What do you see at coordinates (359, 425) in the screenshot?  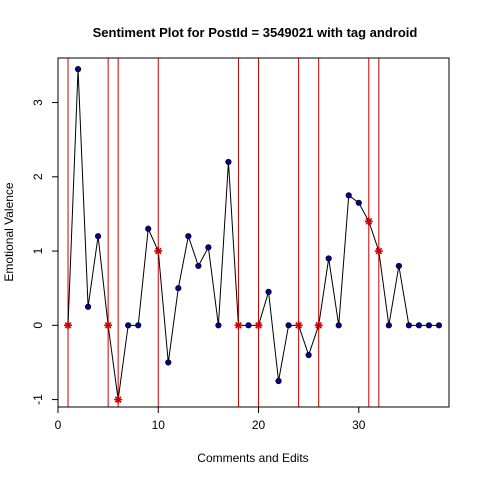 I see `x-tick-label: 30` at bounding box center [359, 425].